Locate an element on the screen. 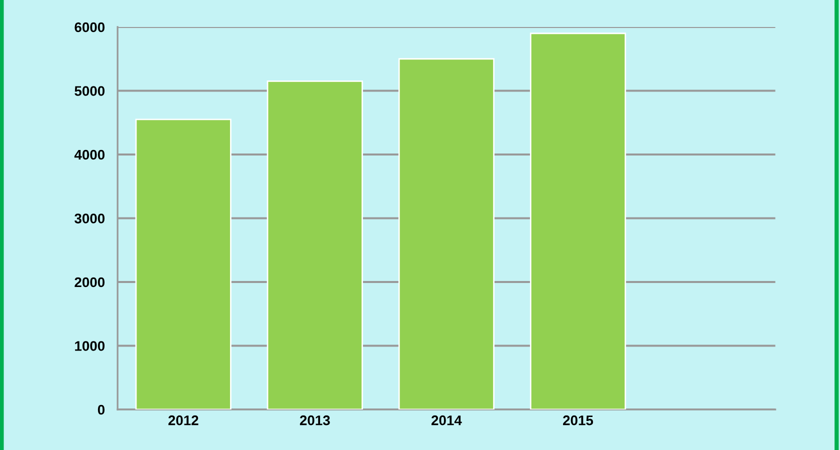 The width and height of the screenshot is (840, 450). x-tick-label: 2015 is located at coordinates (578, 420).